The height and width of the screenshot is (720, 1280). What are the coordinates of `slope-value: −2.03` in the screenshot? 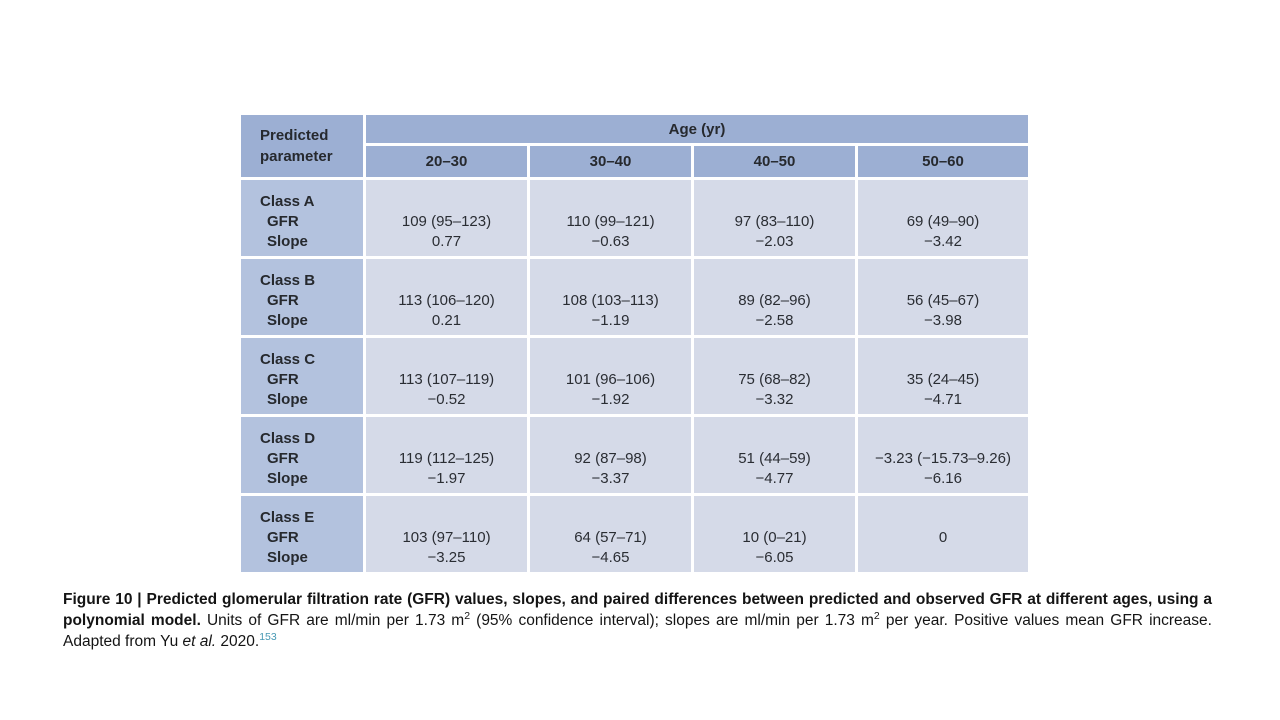 It's located at (774, 241).